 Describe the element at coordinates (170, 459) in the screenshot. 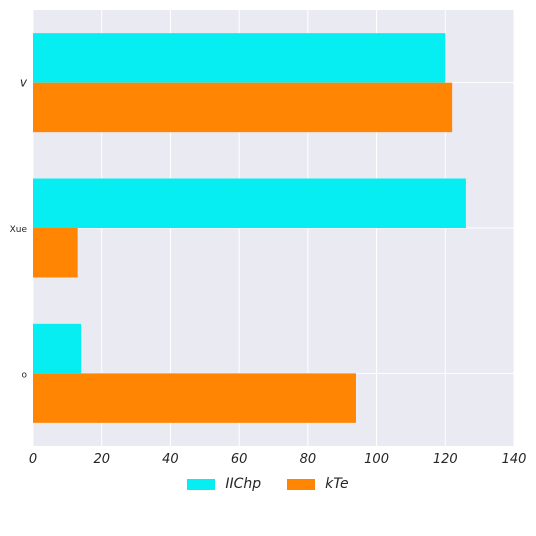

I see `x-tick-label: 40` at that location.